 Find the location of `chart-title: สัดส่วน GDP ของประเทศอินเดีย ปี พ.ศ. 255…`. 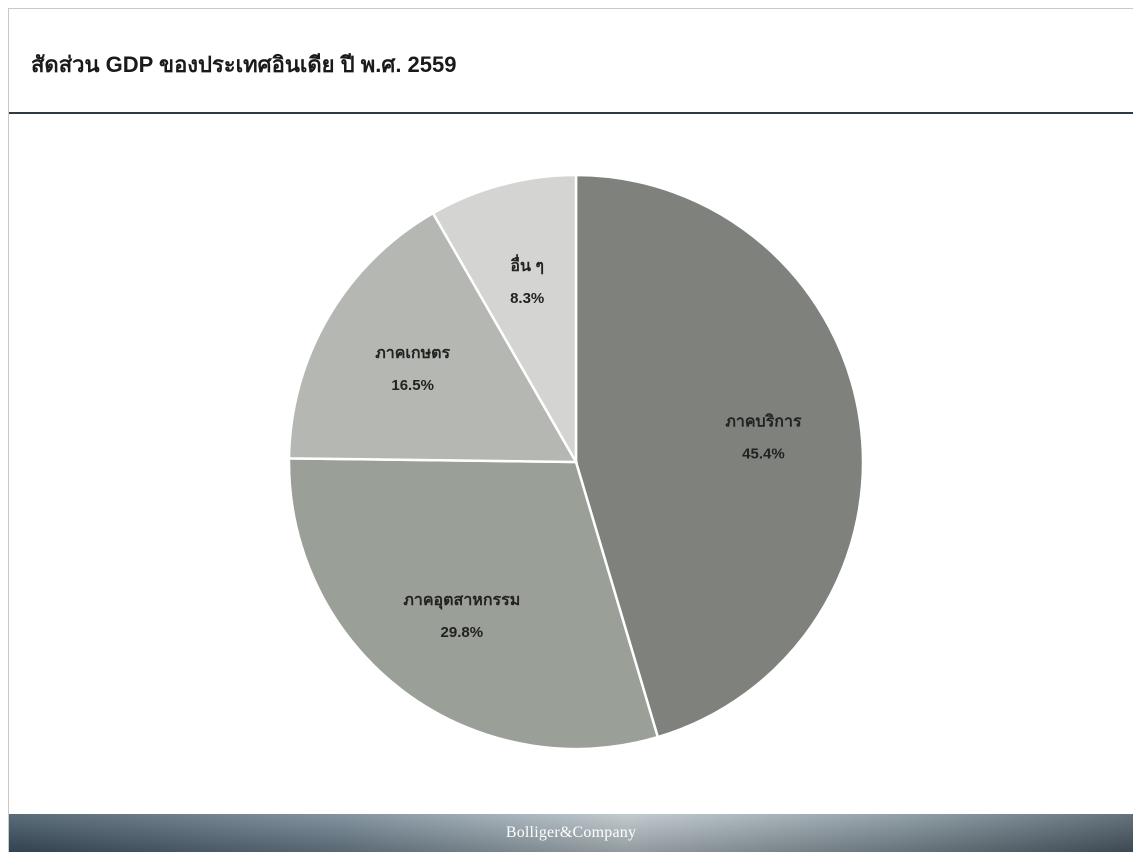

chart-title: สัดส่วน GDP ของประเทศอินเดีย ปี พ.ศ. 255… is located at coordinates (244, 64).